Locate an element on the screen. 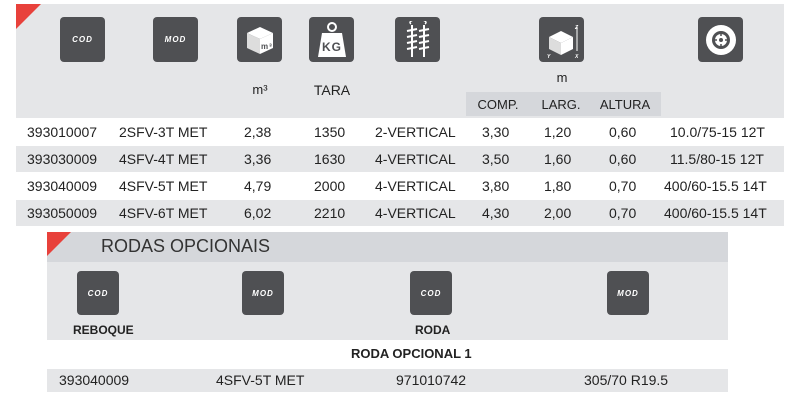 The image size is (794, 405). model-cell: 4SFV-4T MET is located at coordinates (163, 159).